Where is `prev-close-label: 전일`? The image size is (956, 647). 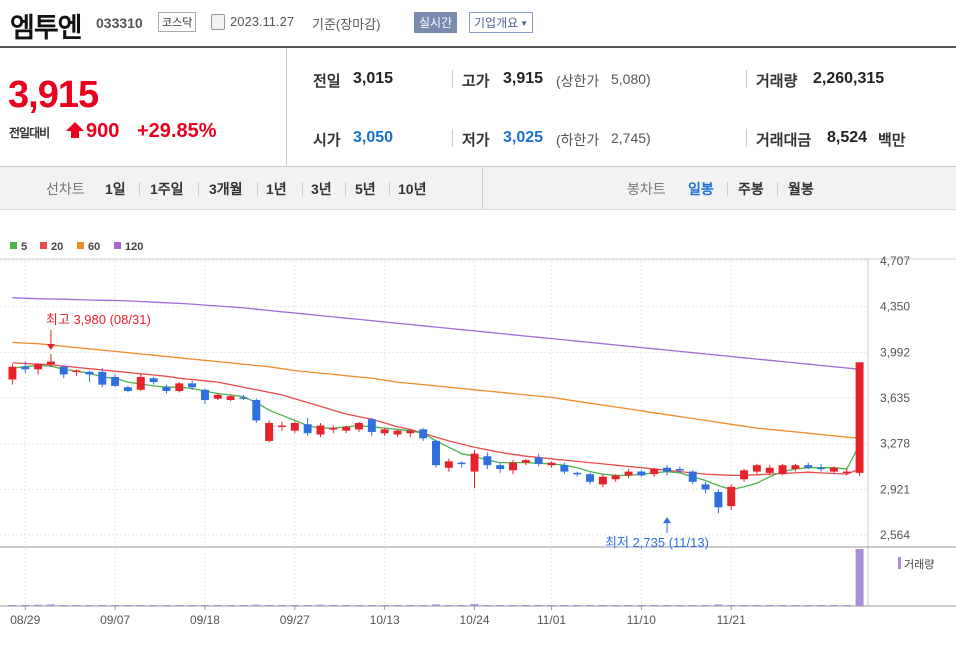
prev-close-label: 전일 is located at coordinates (327, 81).